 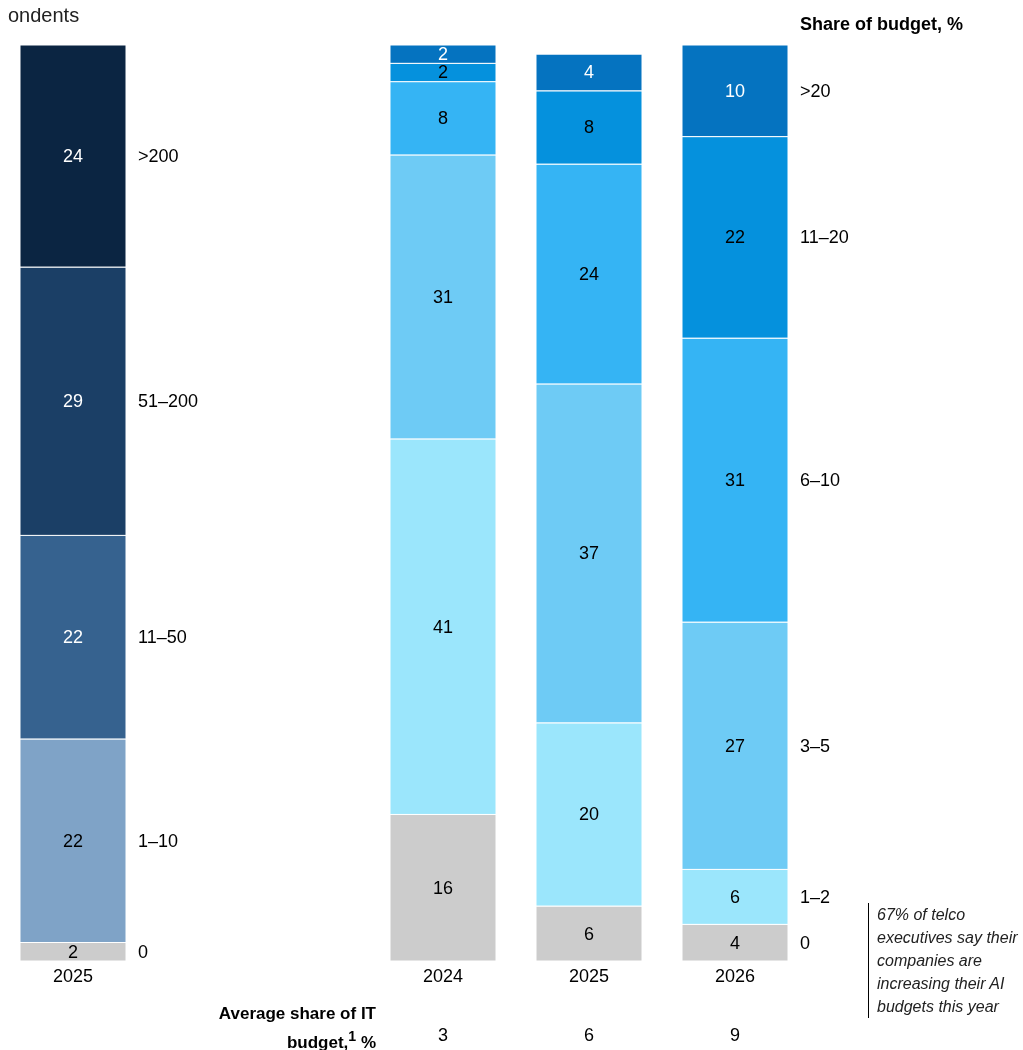 I want to click on data-label: 27, so click(x=735, y=745).